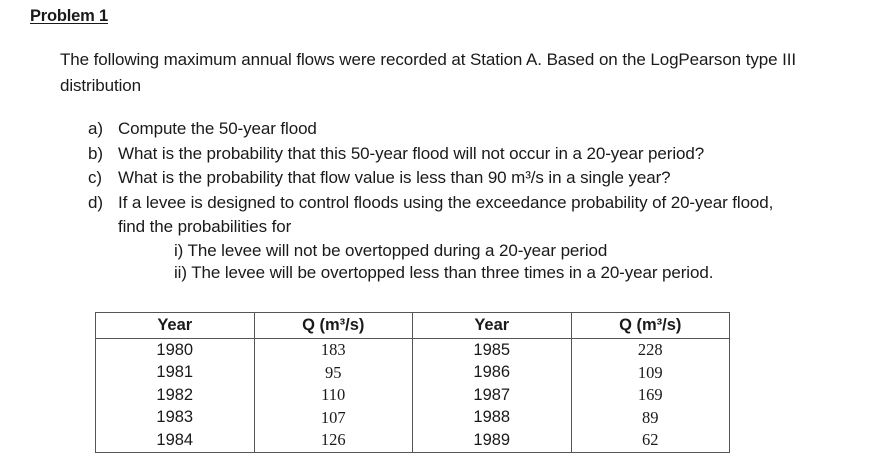 The image size is (878, 463). I want to click on problem-title: Problem 1, so click(69, 16).